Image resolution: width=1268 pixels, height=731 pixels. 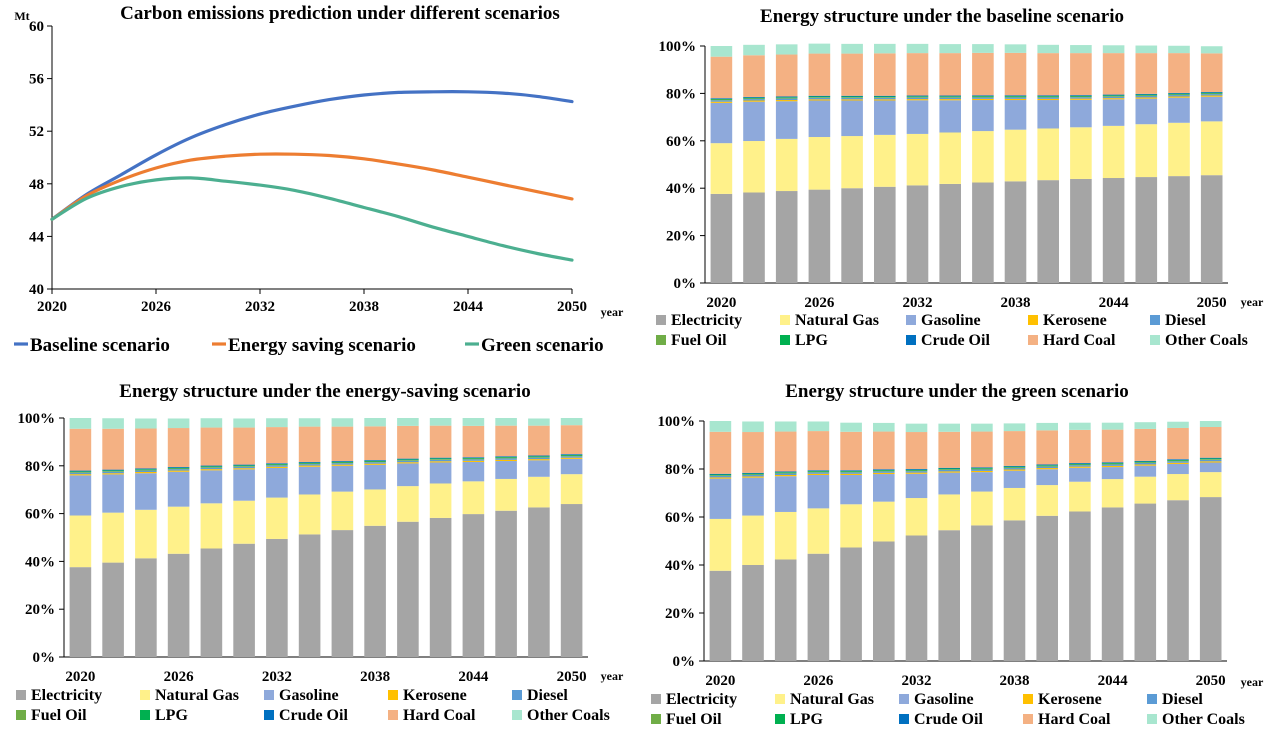 What do you see at coordinates (612, 676) in the screenshot?
I see `x-axis-unit-label: year` at bounding box center [612, 676].